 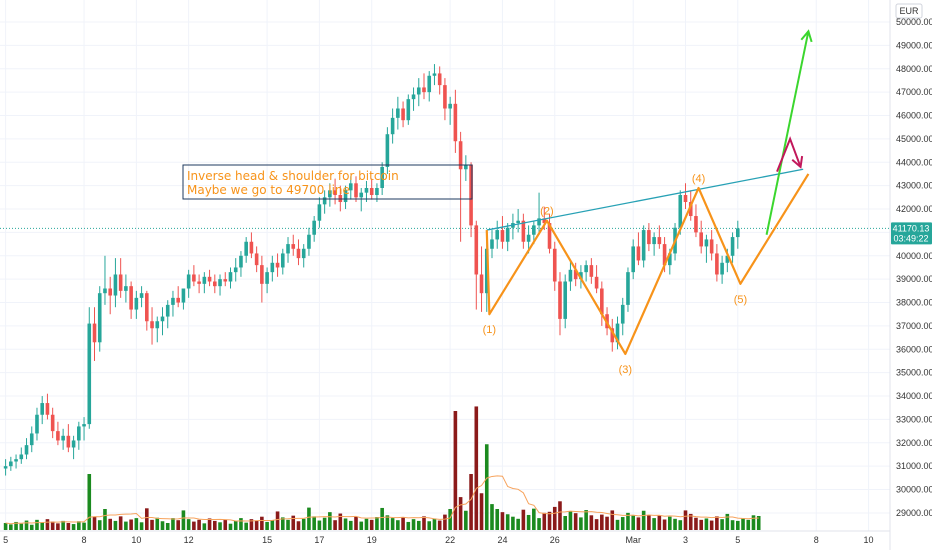 I want to click on time-tick-label: 15, so click(x=267, y=540).